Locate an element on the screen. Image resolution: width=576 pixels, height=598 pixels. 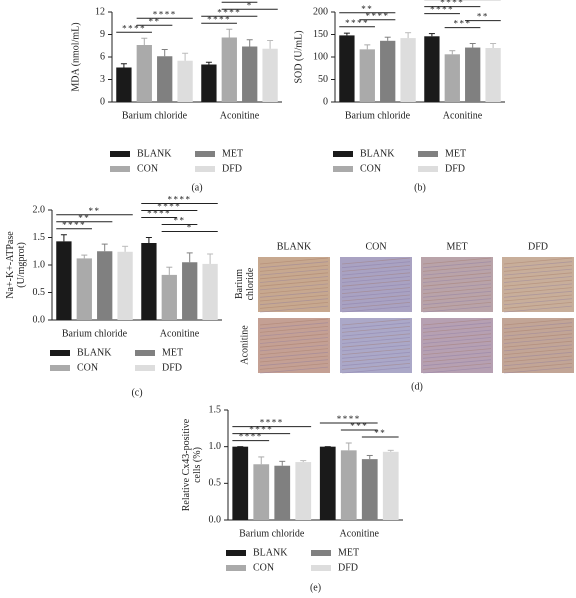
legend-label: CON is located at coordinates (263, 567).